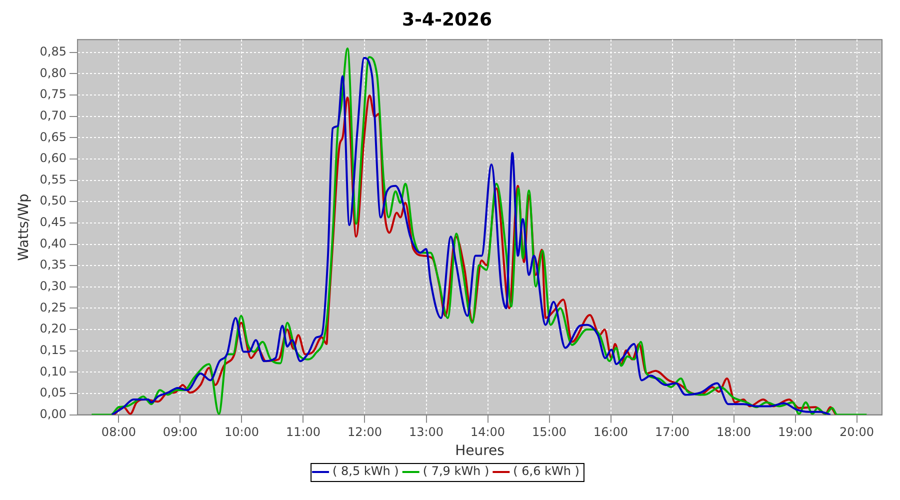 This screenshot has width=900, height=500. What do you see at coordinates (242, 432) in the screenshot?
I see `x-tick-label: 10:00` at bounding box center [242, 432].